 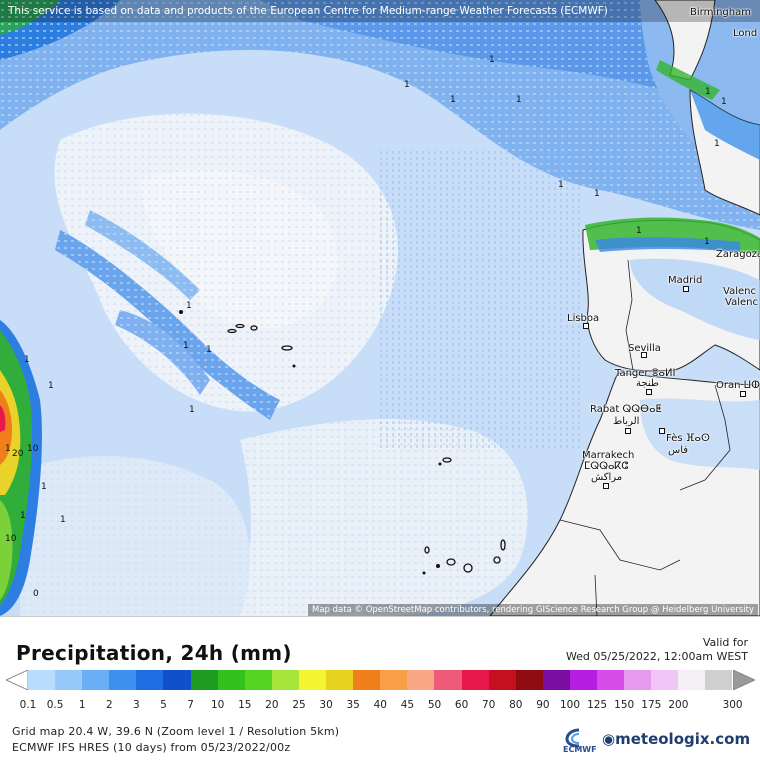 I want to click on scale-label: 60, so click(x=461, y=705).